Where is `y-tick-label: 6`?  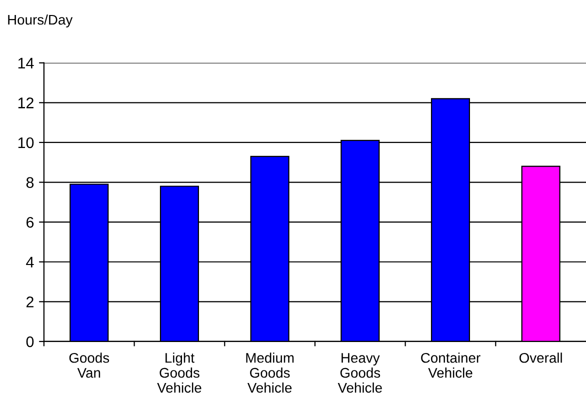
y-tick-label: 6 is located at coordinates (30, 222).